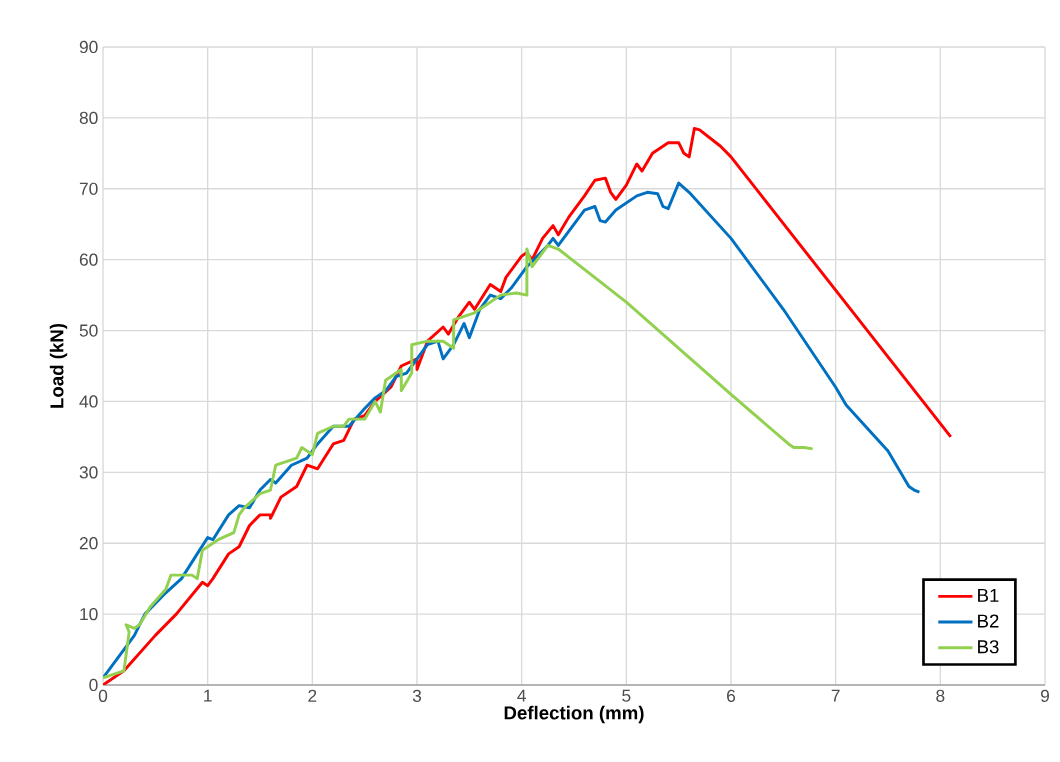 The height and width of the screenshot is (762, 1060). I want to click on y-axis-title: Load (kN), so click(58, 365).